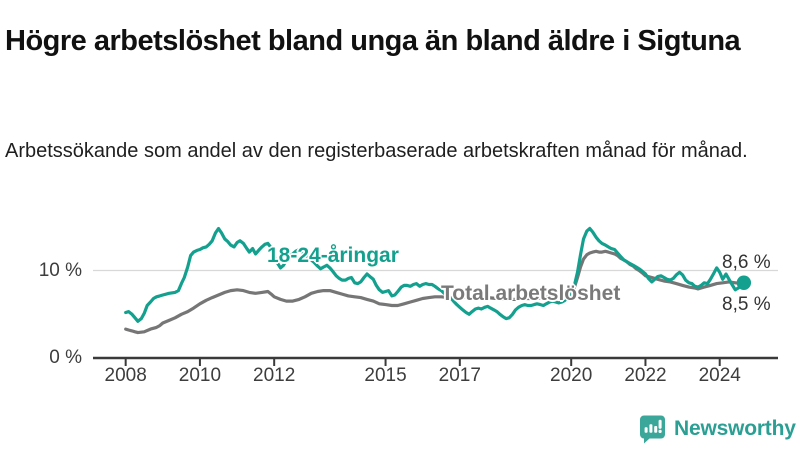 Image resolution: width=800 pixels, height=450 pixels. Describe the element at coordinates (719, 375) in the screenshot. I see `x-axis-label-2024: 2024` at that location.